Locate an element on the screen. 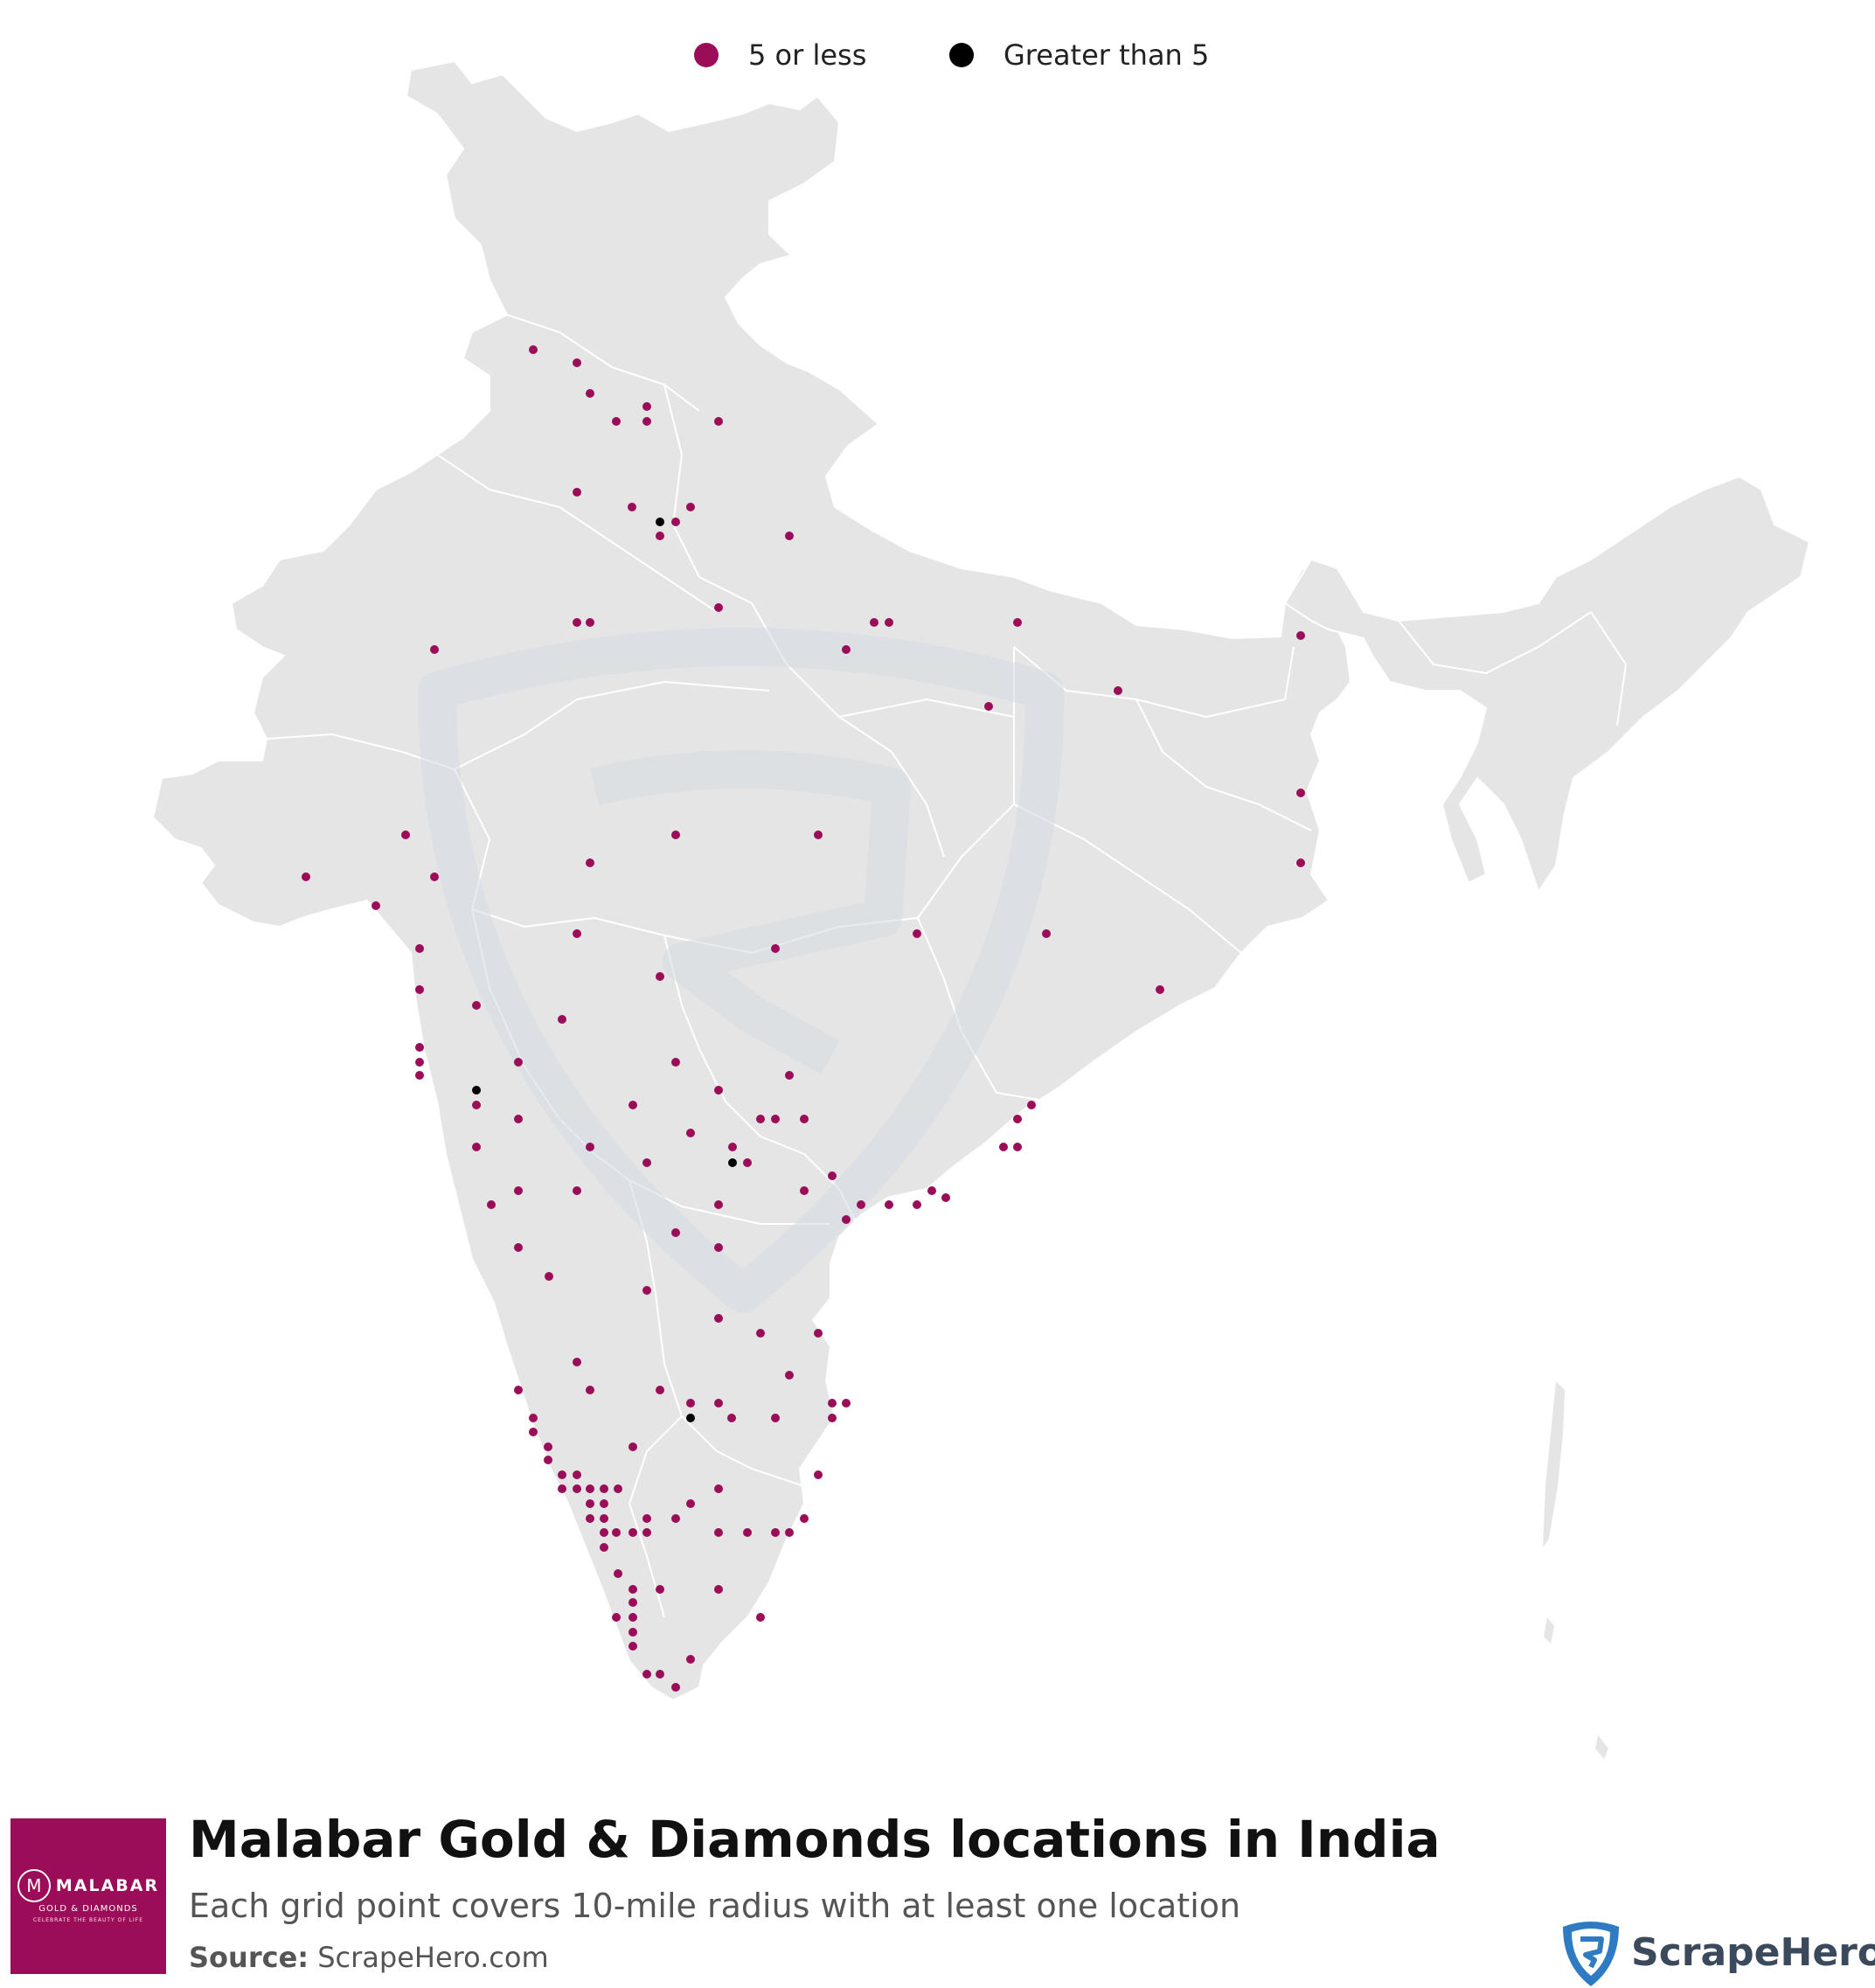  scrapehero-brand: ScrapeHero is located at coordinates (1717, 1952).